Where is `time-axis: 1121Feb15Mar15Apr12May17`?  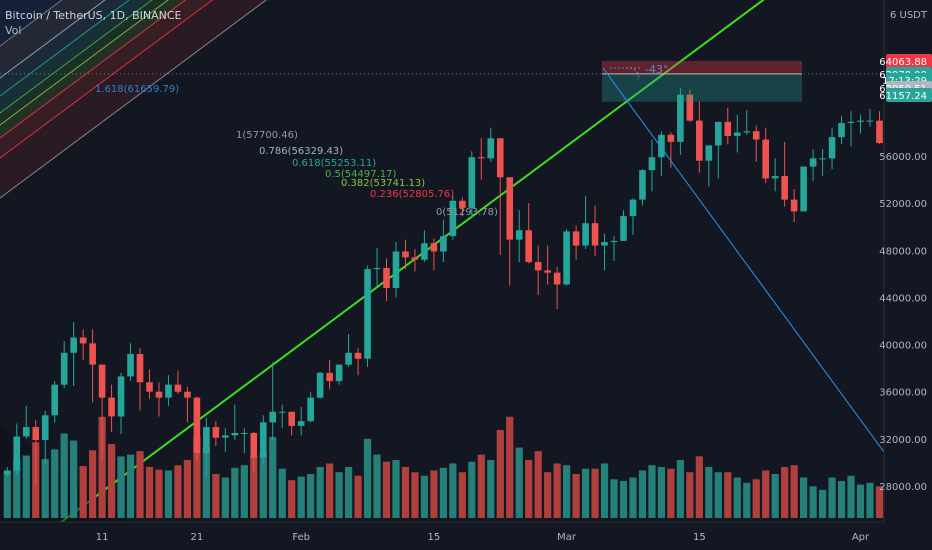 time-axis: 1121Feb15Mar15Apr12May17 is located at coordinates (466, 535).